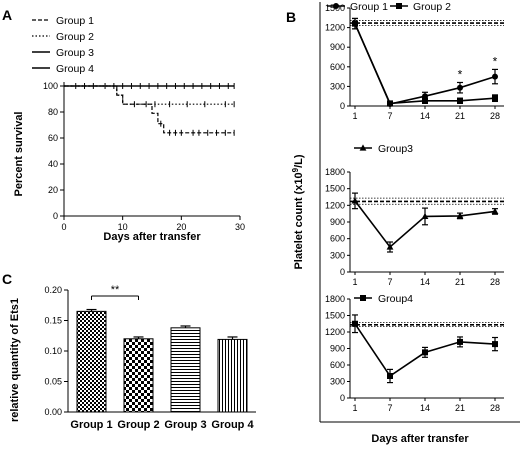  What do you see at coordinates (91, 425) in the screenshot?
I see `c-x-tick-label: Group 1` at bounding box center [91, 425].